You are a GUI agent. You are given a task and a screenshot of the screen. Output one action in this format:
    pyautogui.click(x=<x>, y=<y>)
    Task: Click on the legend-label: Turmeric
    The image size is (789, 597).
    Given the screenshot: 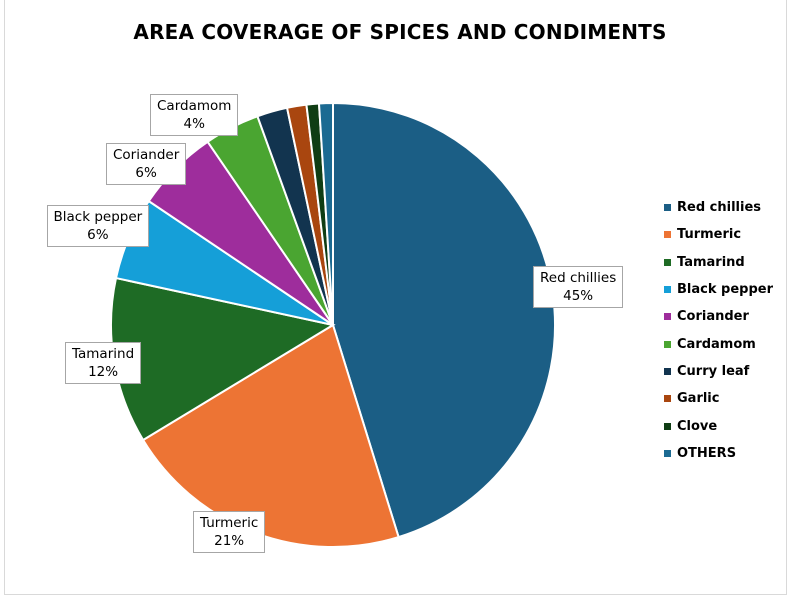 What is the action you would take?
    pyautogui.click(x=709, y=235)
    